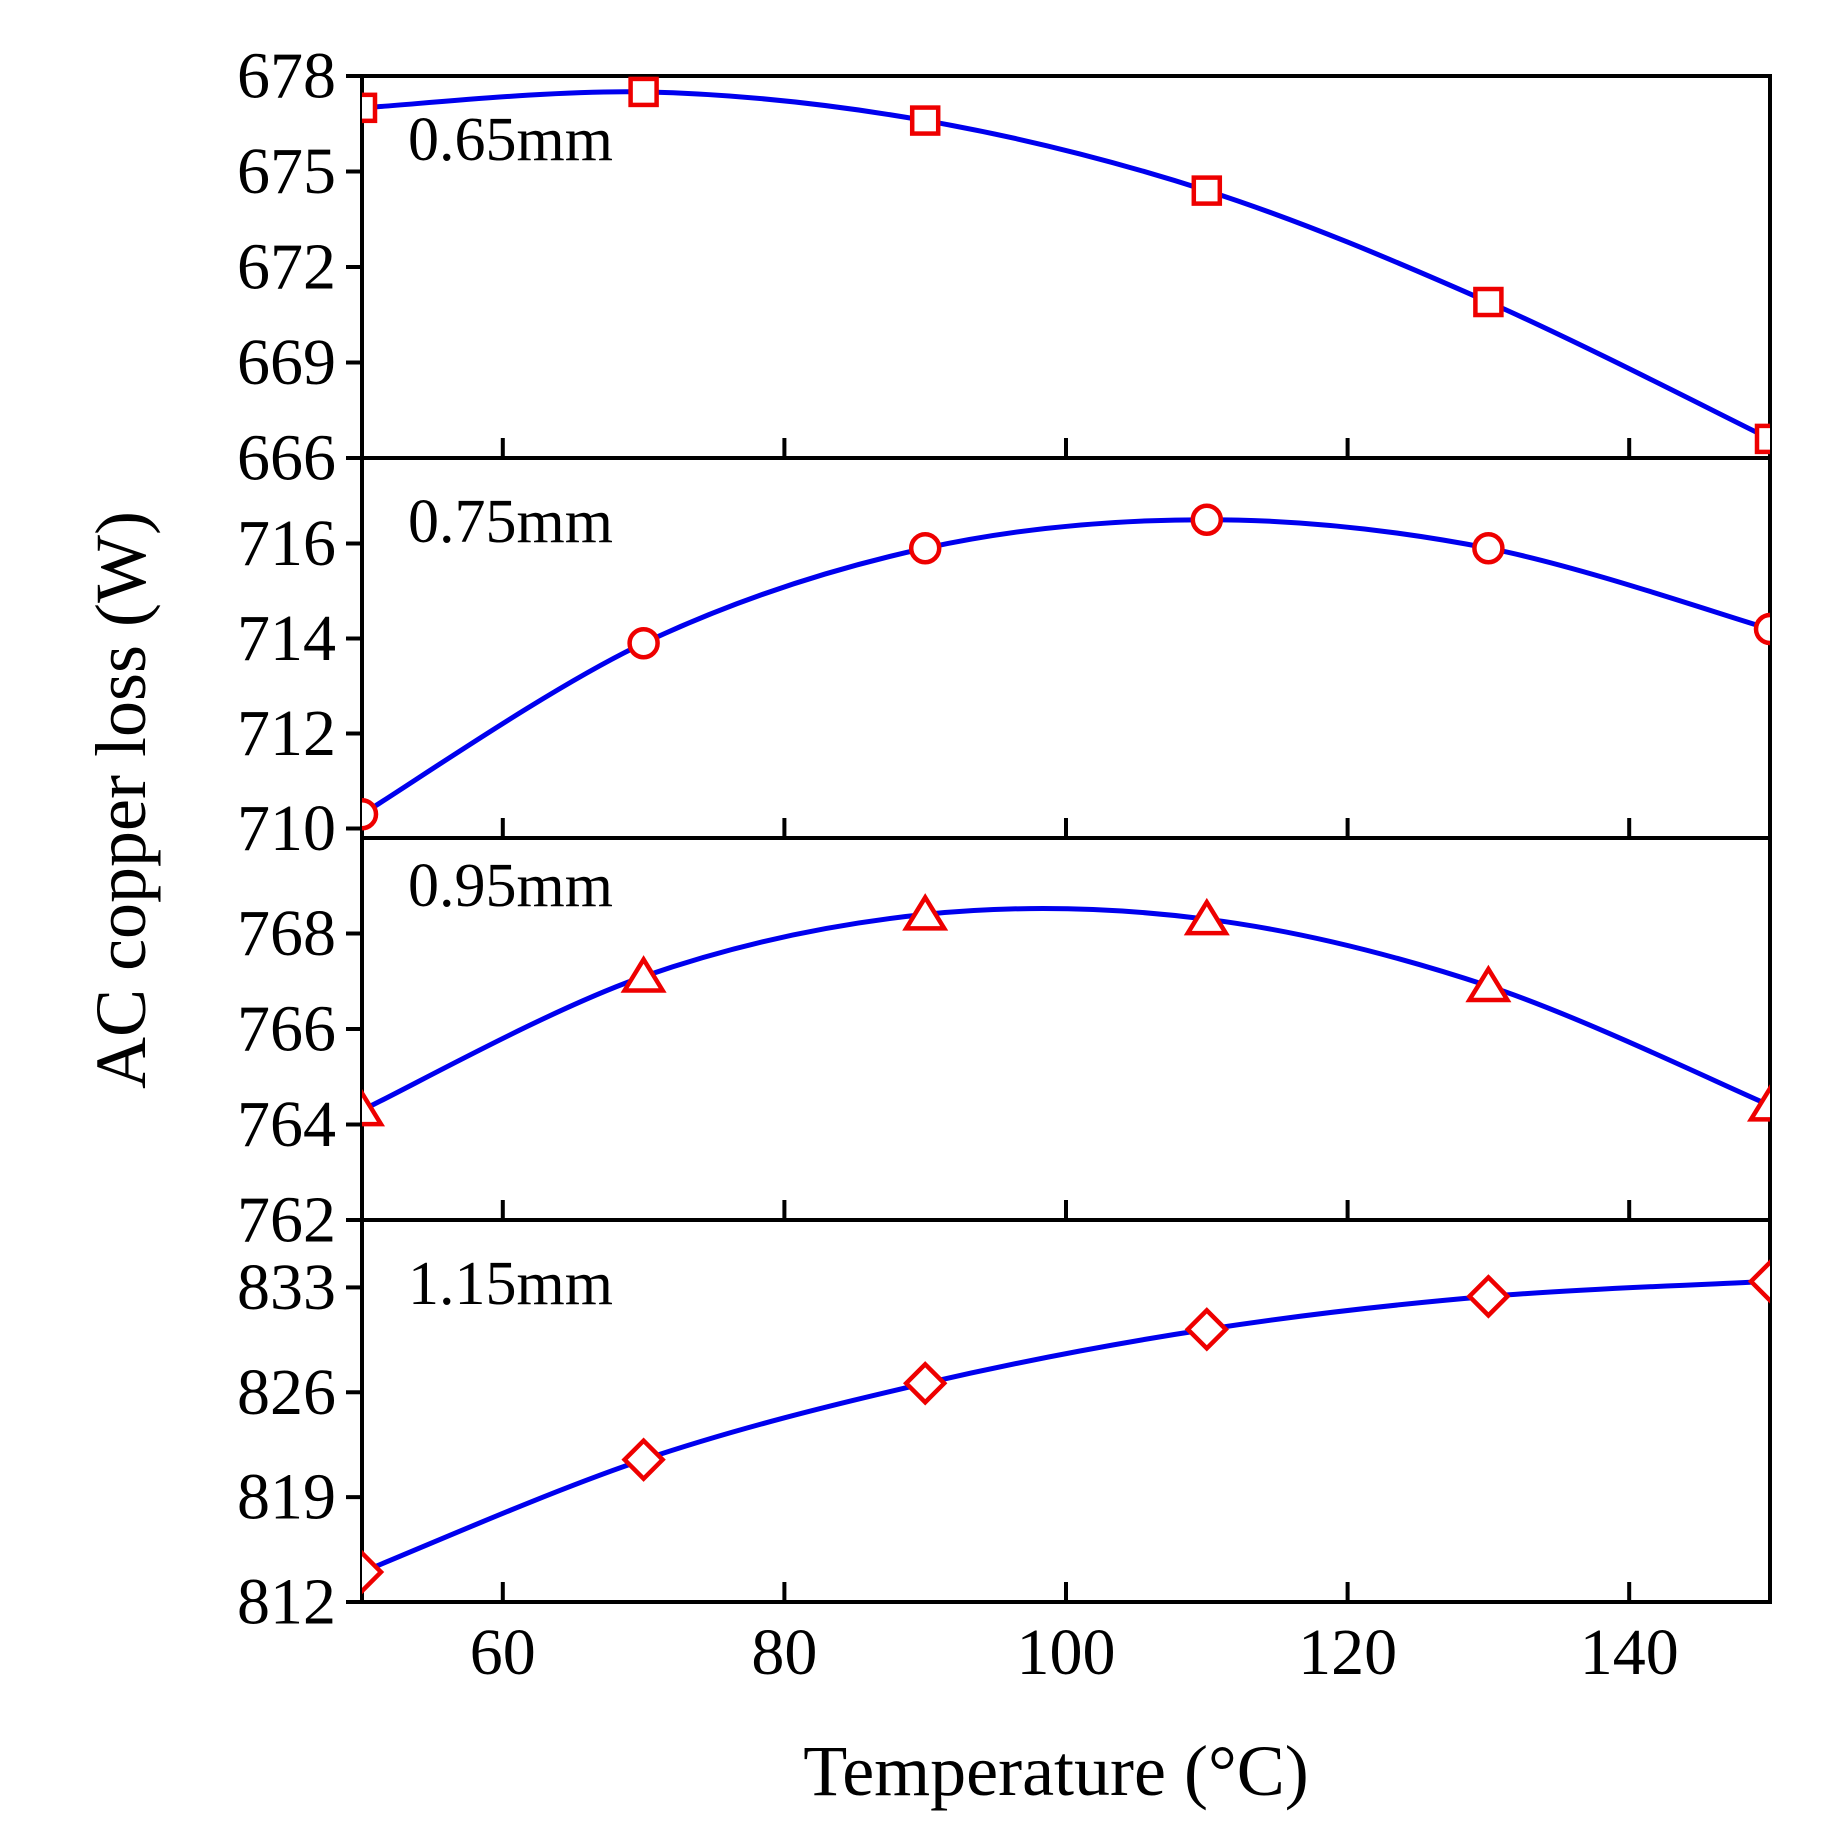 This screenshot has width=1848, height=1845. Describe the element at coordinates (286, 733) in the screenshot. I see `y-tick-label: 712` at that location.